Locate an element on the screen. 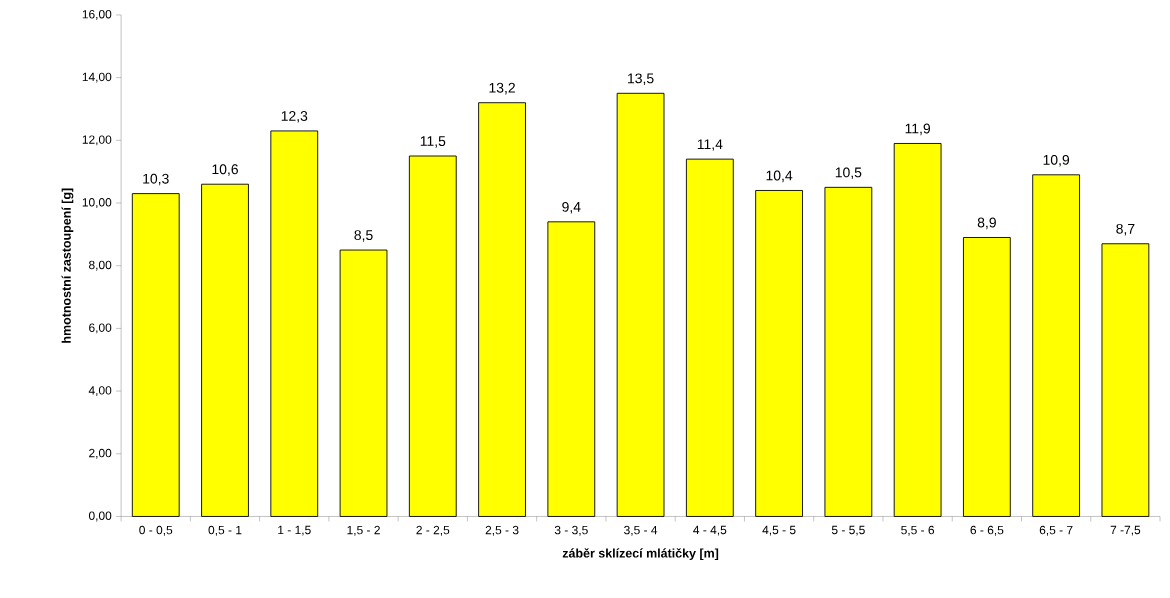  data-label: 10,3 is located at coordinates (156, 179).